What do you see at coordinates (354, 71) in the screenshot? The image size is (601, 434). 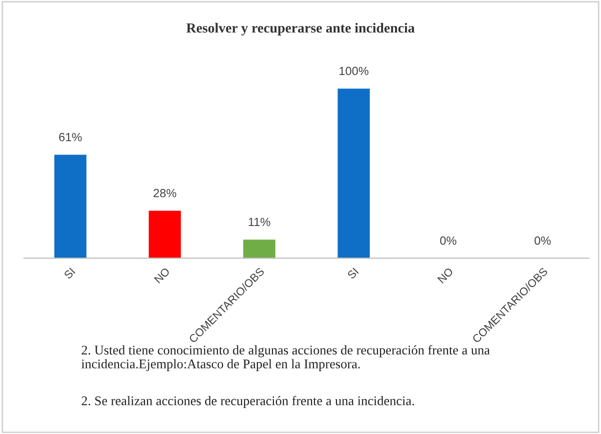 I see `data-label: 100%` at bounding box center [354, 71].